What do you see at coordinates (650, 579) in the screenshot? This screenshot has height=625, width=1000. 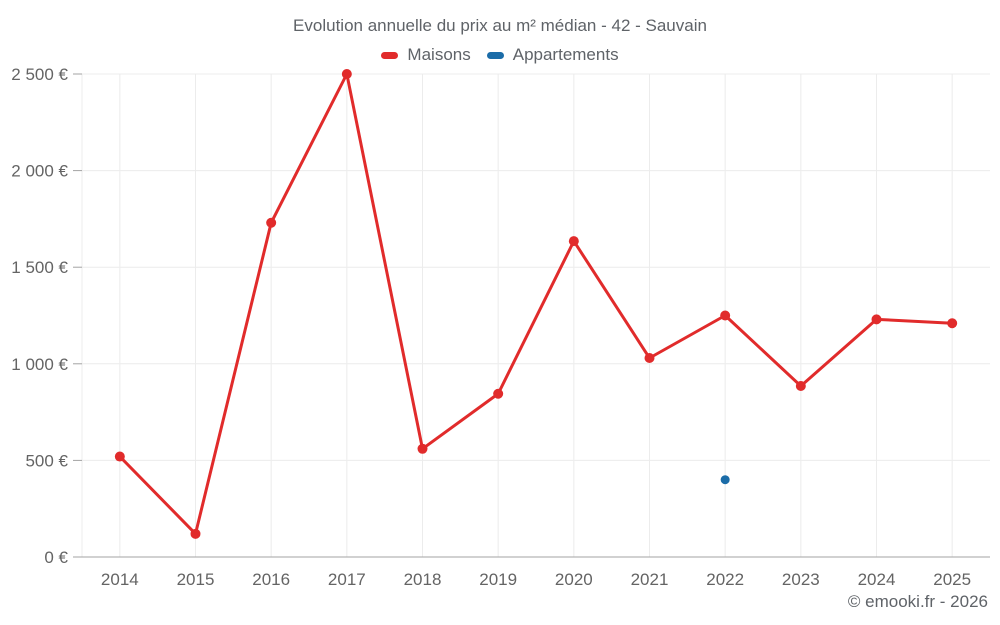 I see `x-tick-label: 2021` at bounding box center [650, 579].